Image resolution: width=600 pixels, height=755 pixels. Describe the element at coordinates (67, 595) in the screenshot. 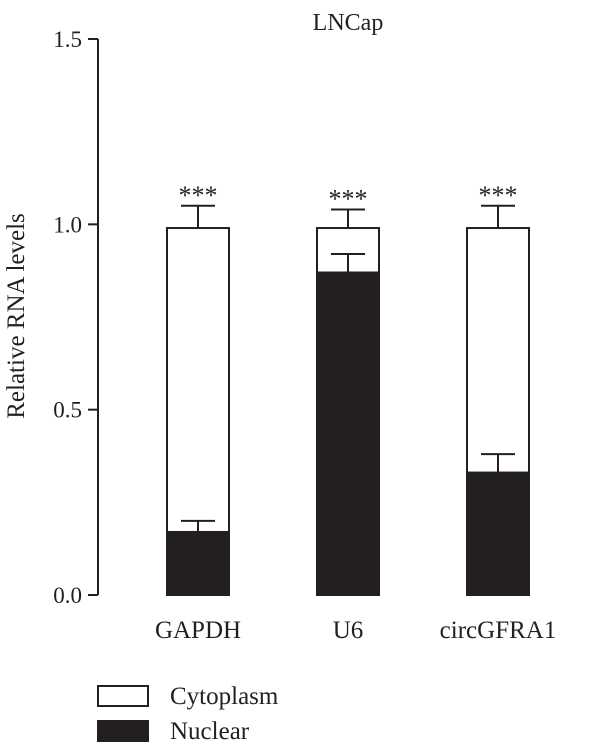

I see `y-tick-label: 0.0` at that location.